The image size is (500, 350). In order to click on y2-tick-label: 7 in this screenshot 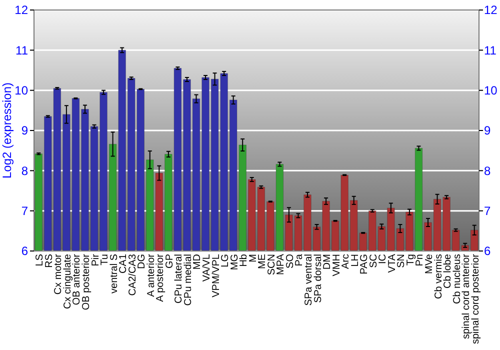, I will do `click(487, 211)`.